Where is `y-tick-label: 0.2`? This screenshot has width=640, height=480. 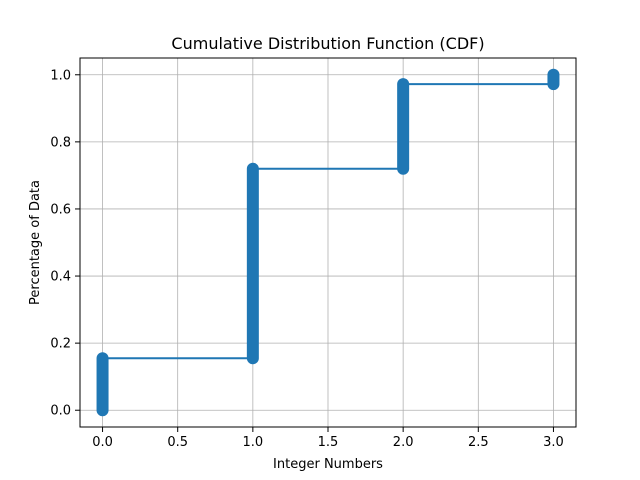 y-tick-label: 0.2 is located at coordinates (60, 344).